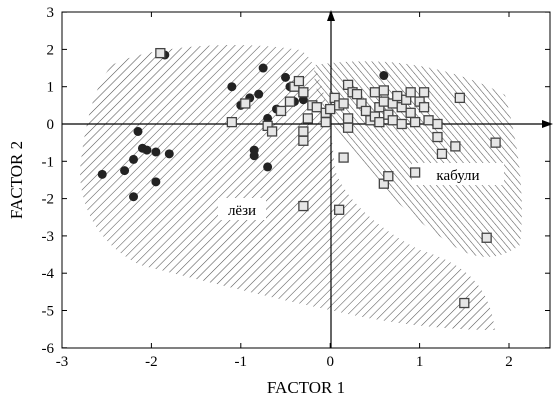 This screenshot has width=553, height=400. What do you see at coordinates (48, 237) in the screenshot?
I see `y-tick-label: -3` at bounding box center [48, 237].